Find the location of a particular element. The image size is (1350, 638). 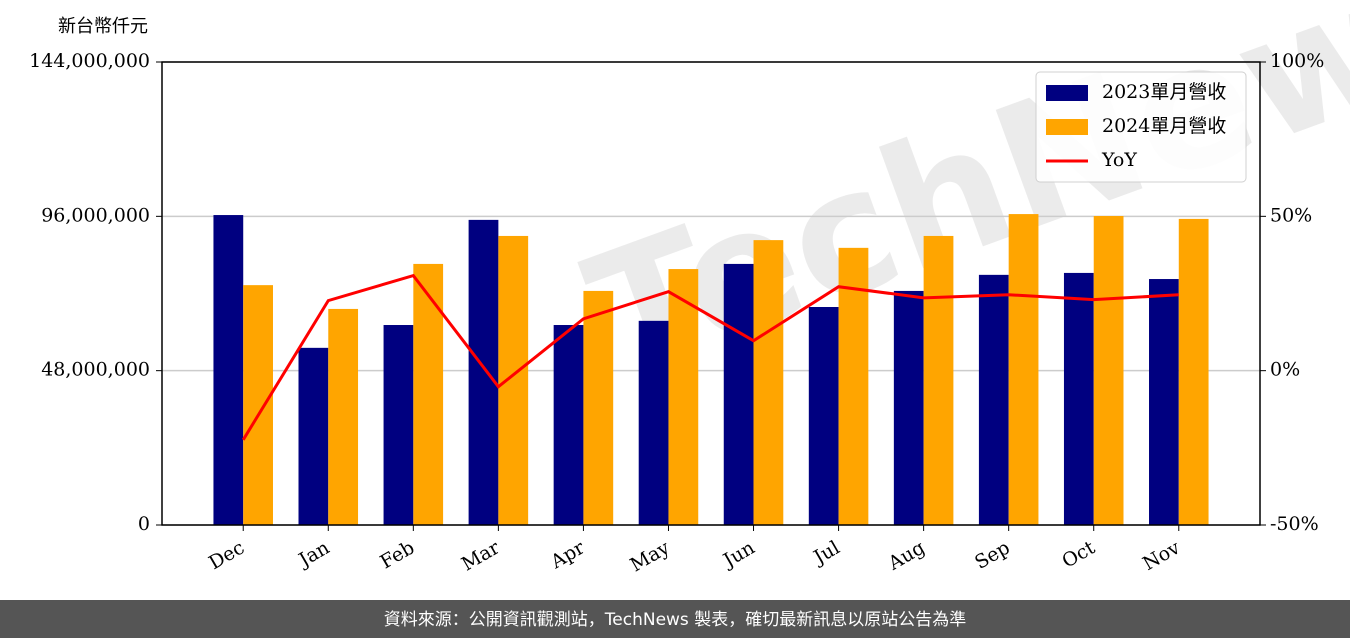

x-tick-label: Mar is located at coordinates (481, 555).